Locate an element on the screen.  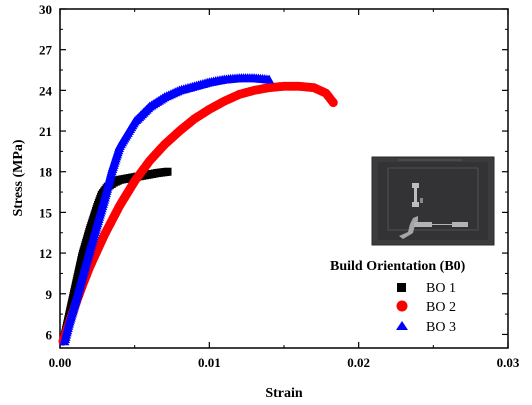
y-tick-label: 24 is located at coordinates (46, 90).